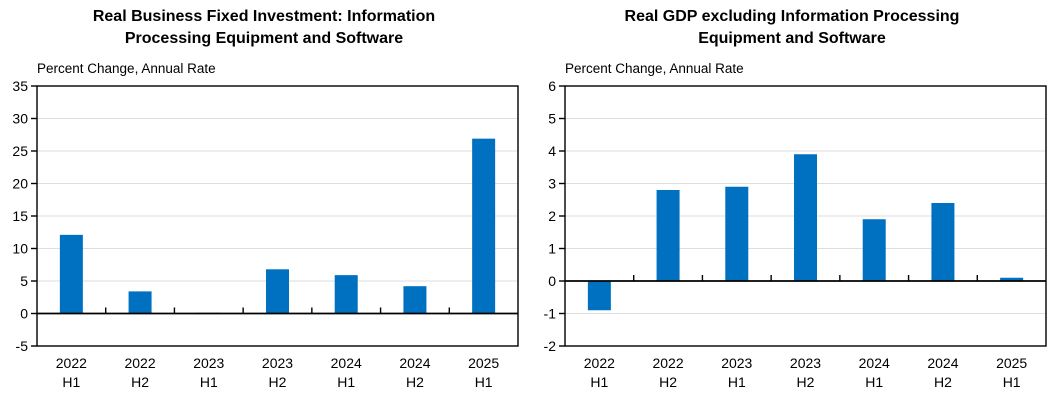 The image size is (1056, 404). I want to click on y-tick-label: -1, so click(550, 313).